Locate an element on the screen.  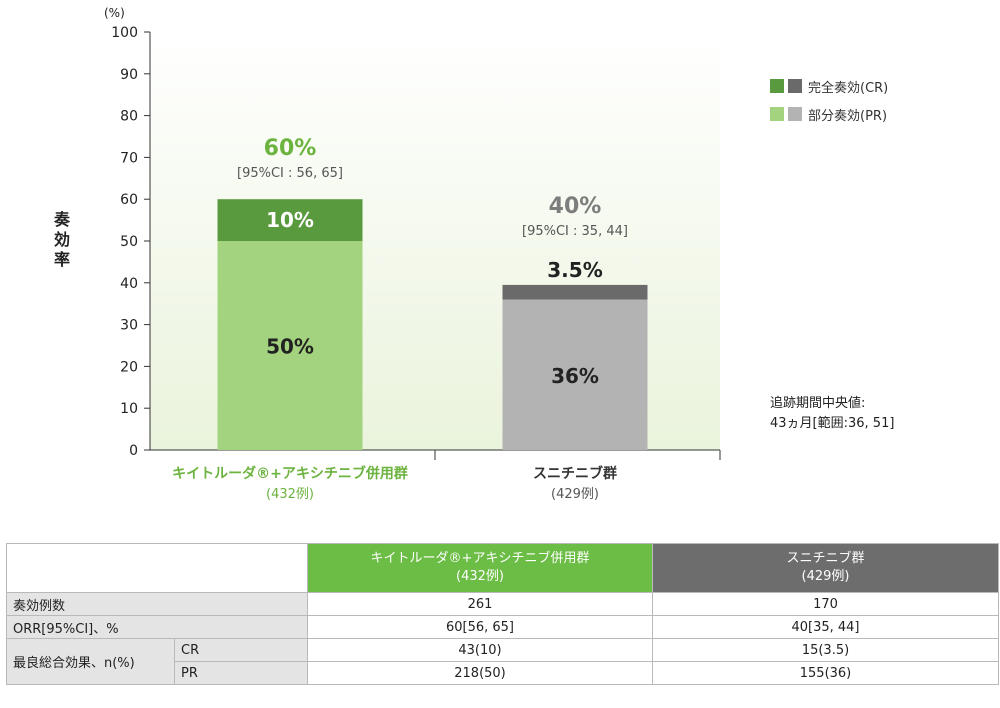
y-tick-label: 10 is located at coordinates (129, 409).